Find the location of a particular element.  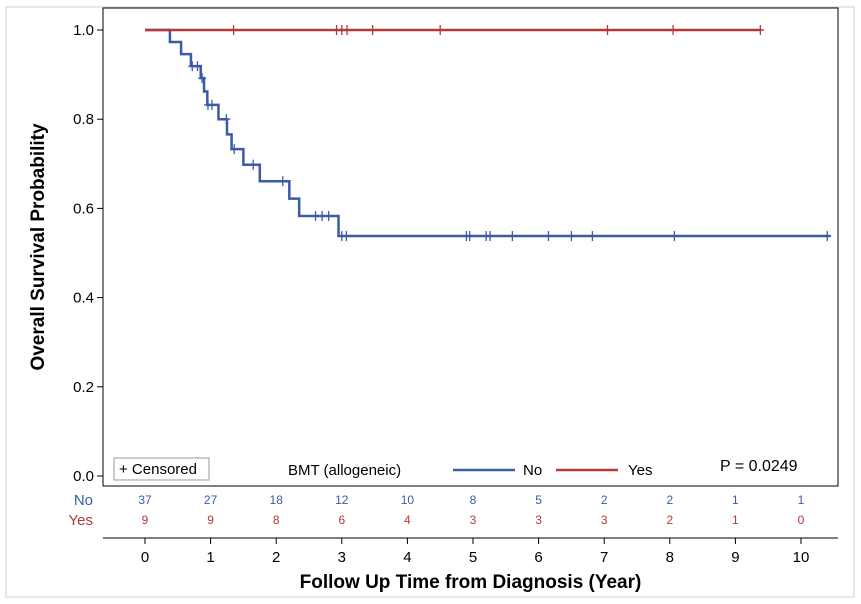

risk-value: 5 is located at coordinates (538, 500).